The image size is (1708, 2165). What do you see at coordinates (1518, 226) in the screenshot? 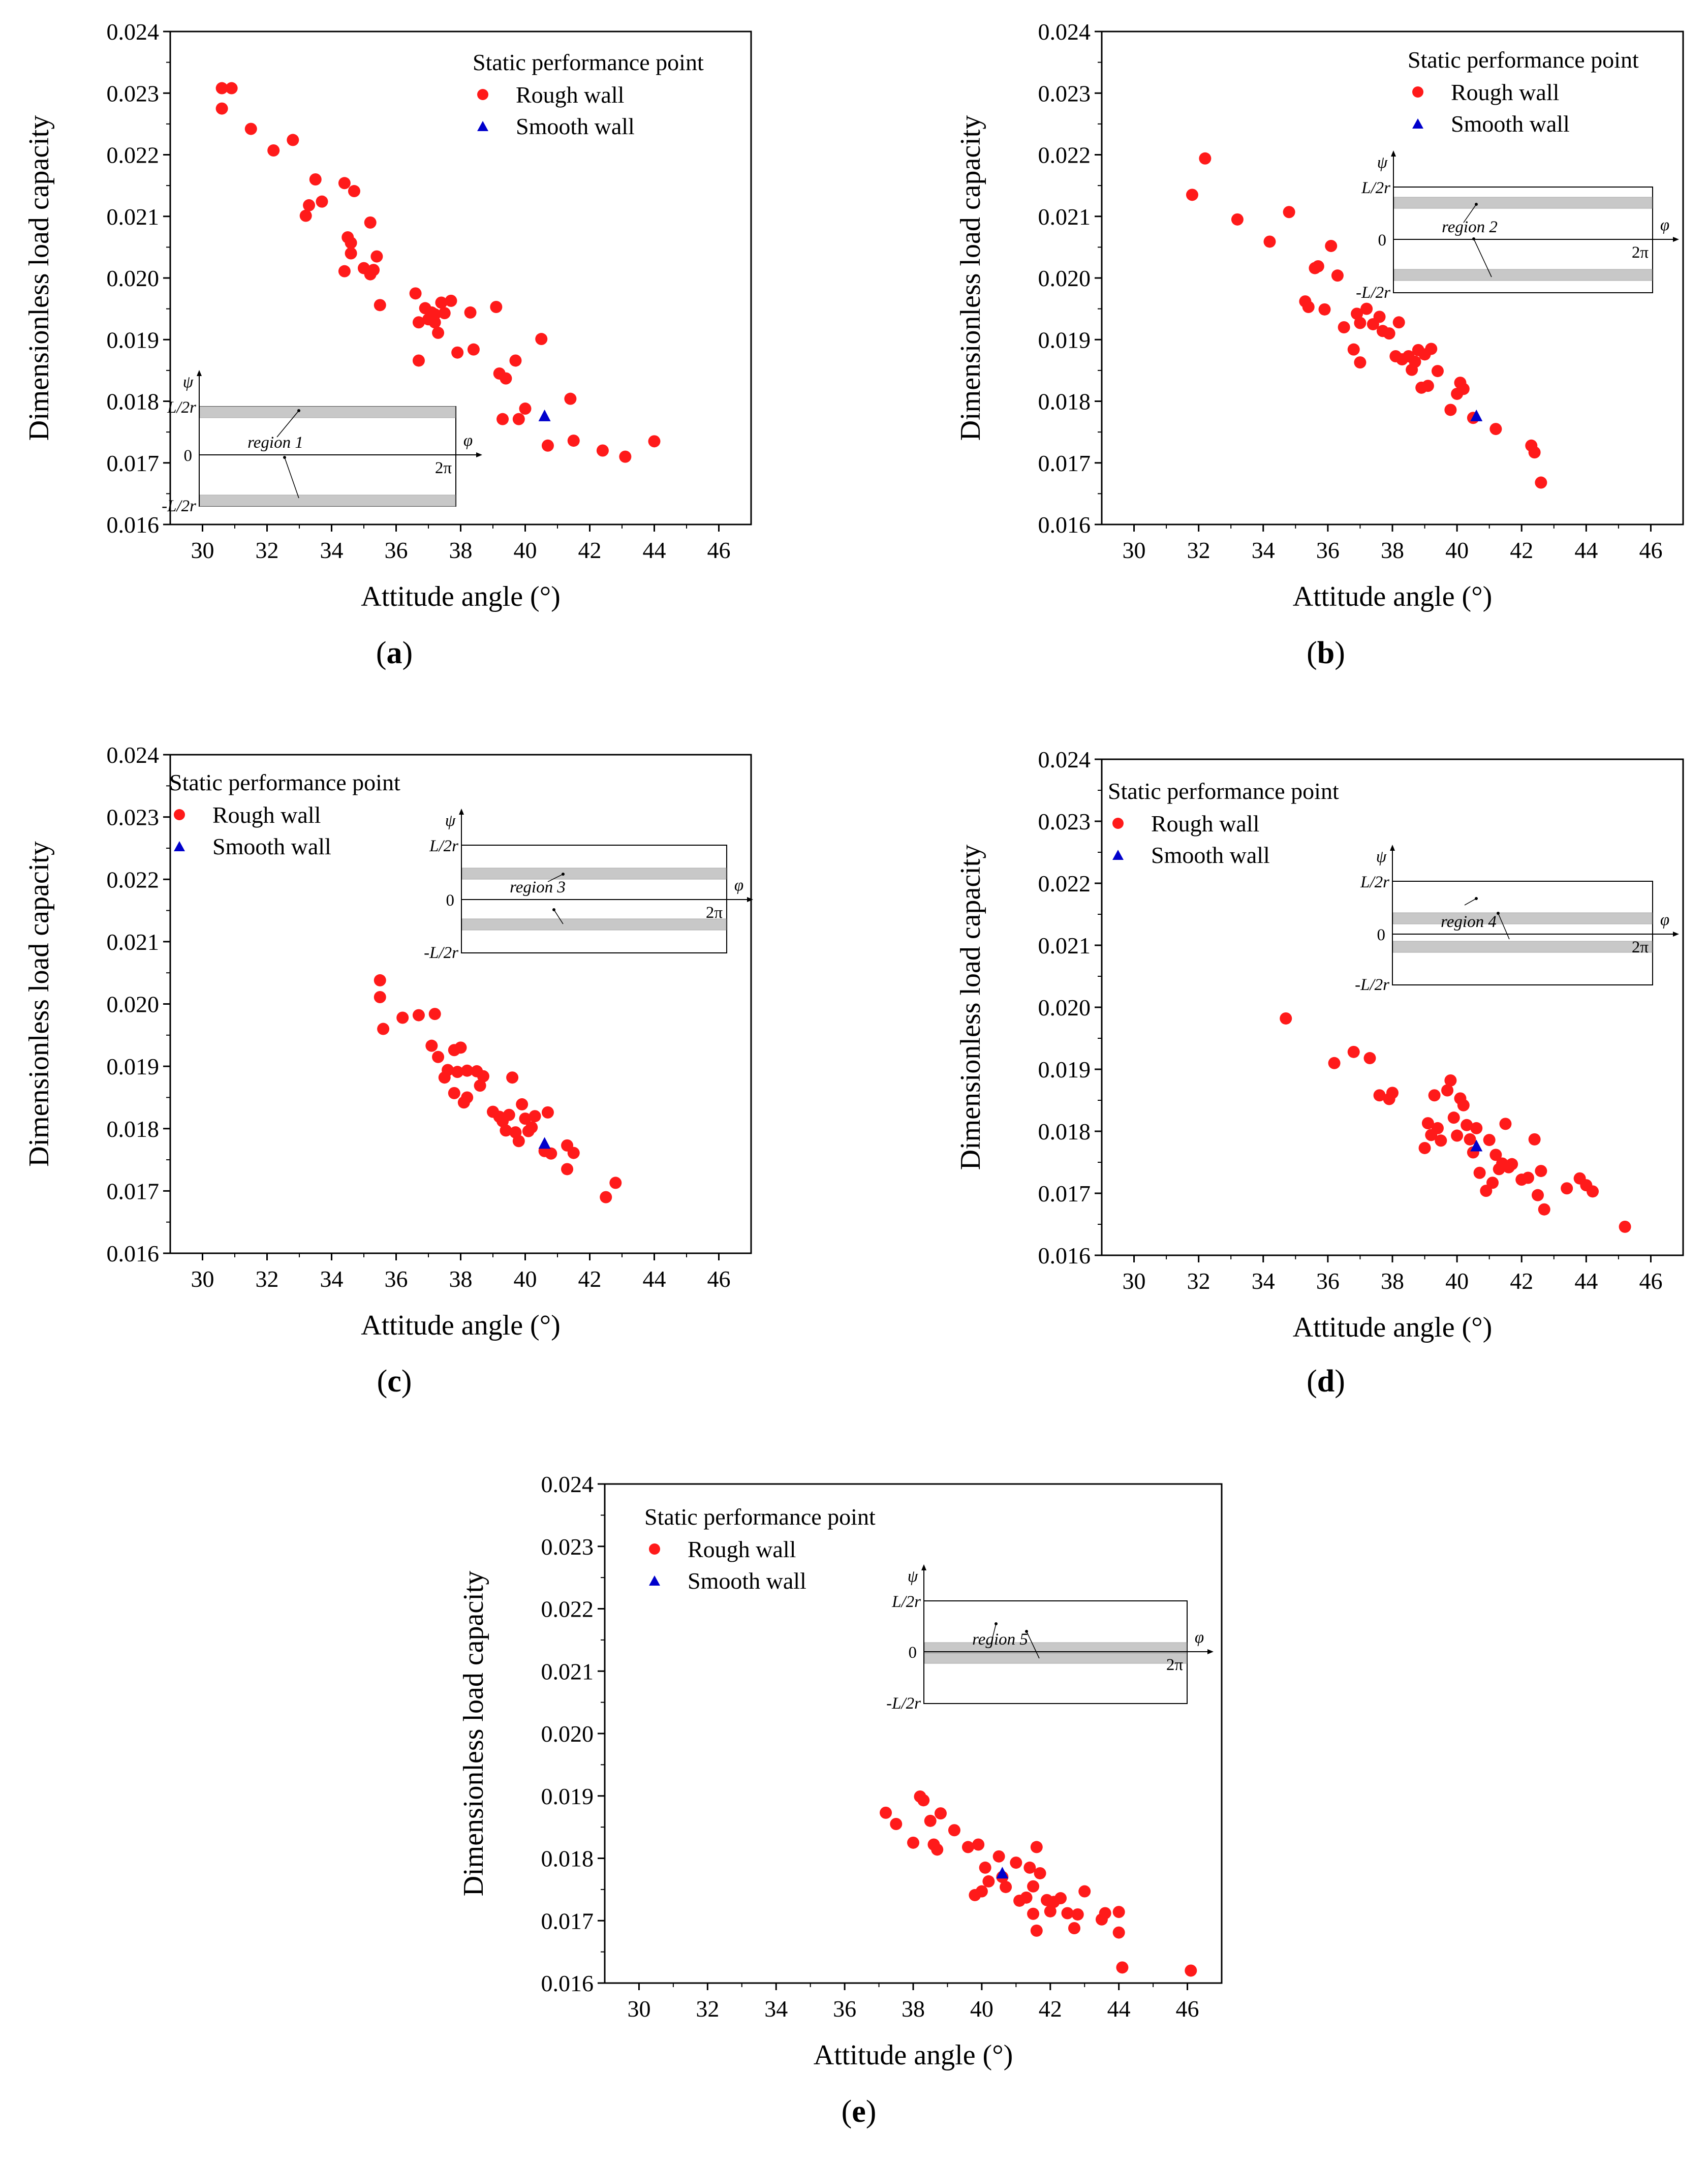
I see `region-inset: ψ φ L/2r 0 -L/2r 2π region 2` at bounding box center [1518, 226].